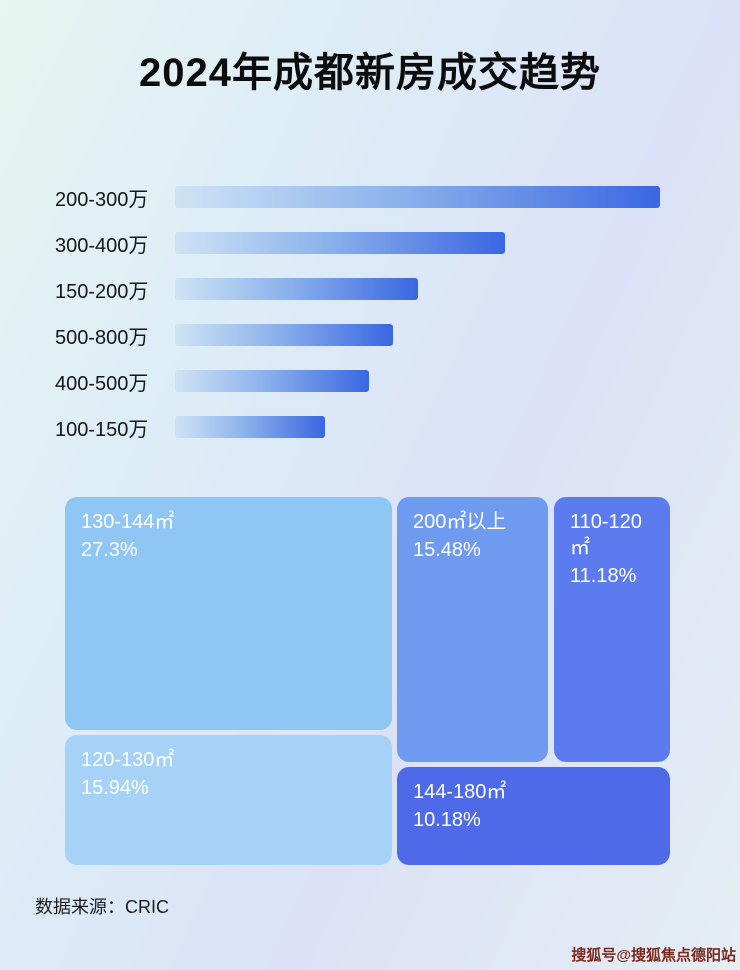 The width and height of the screenshot is (740, 970). Describe the element at coordinates (370, 73) in the screenshot. I see `page-title: 2024年成都新房成交趋势` at that location.